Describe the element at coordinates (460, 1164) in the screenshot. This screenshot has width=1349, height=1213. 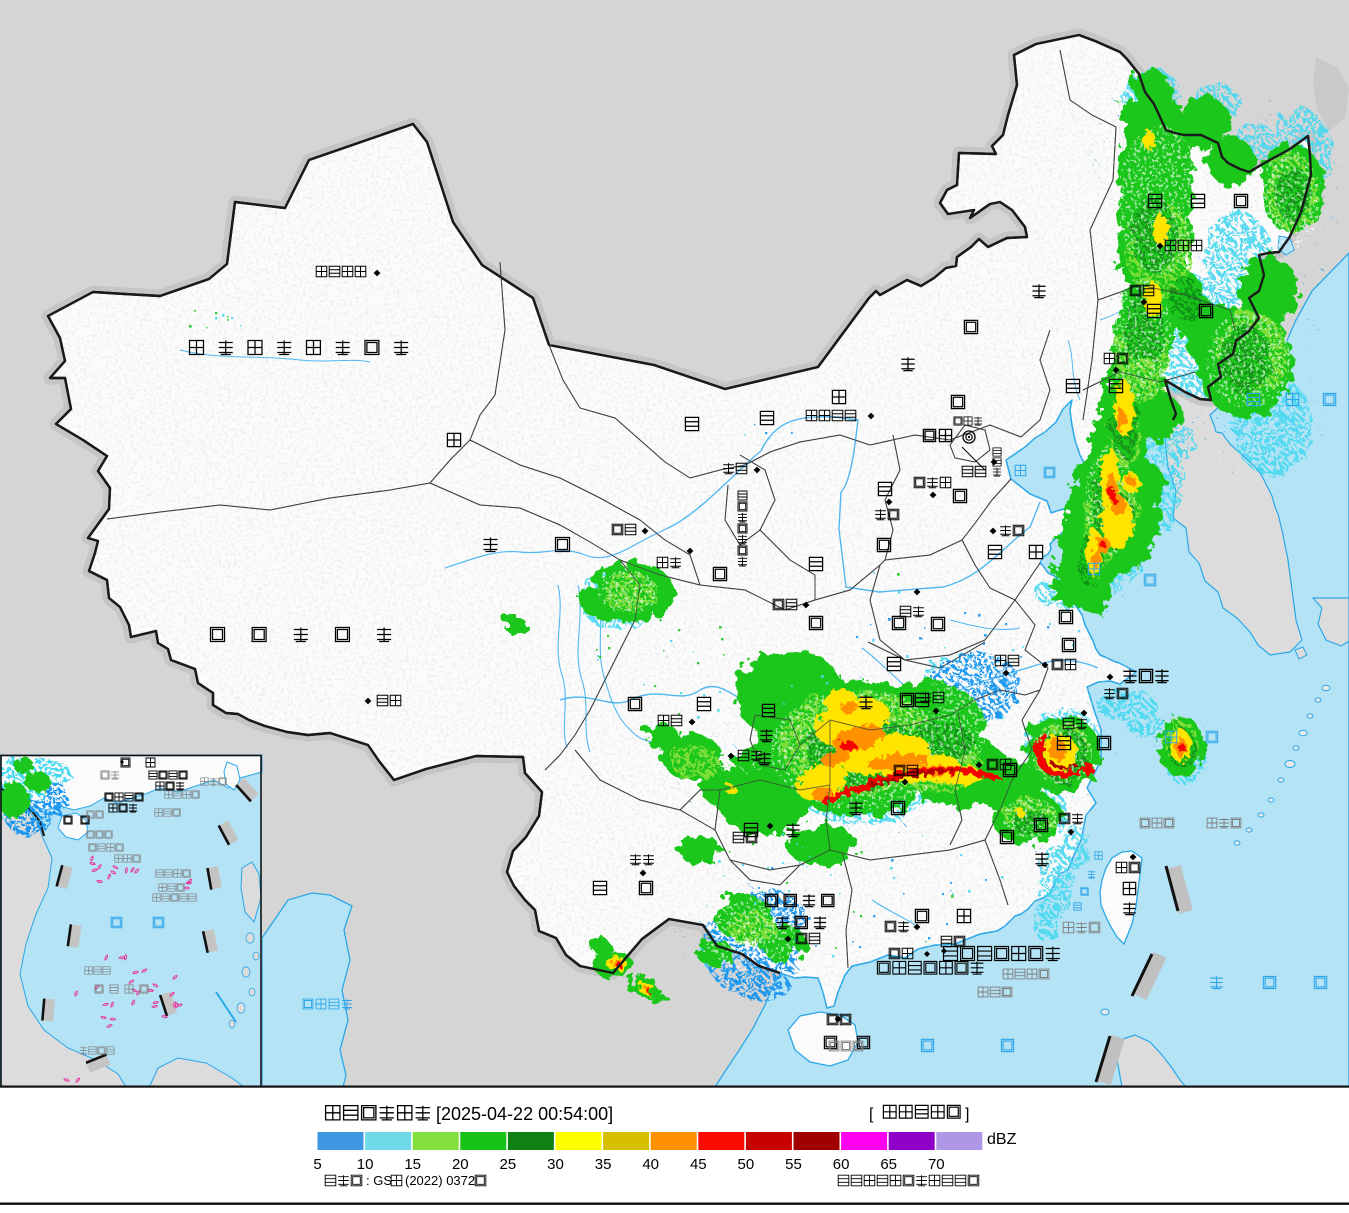
I see `svg-text: 20` at that location.